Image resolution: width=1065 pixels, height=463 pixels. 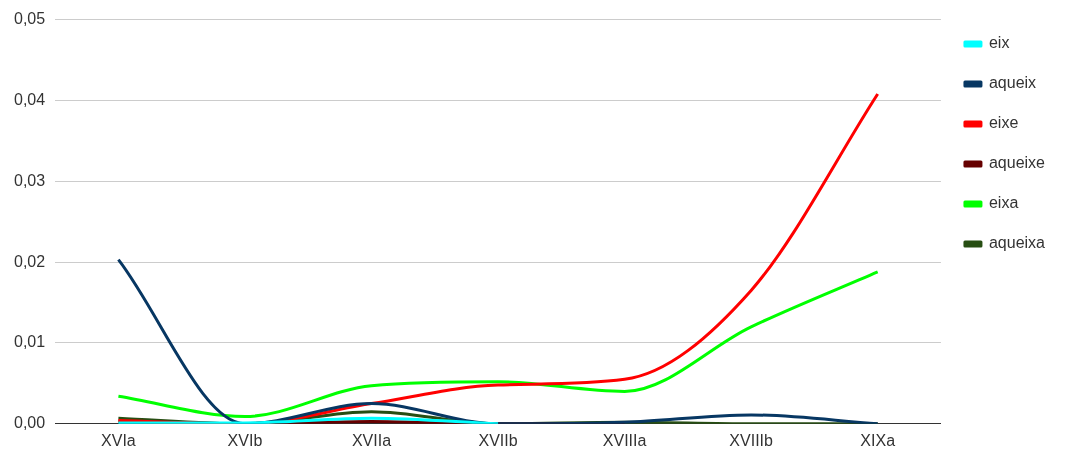 I want to click on legend-label: aqueixa, so click(x=1017, y=243).